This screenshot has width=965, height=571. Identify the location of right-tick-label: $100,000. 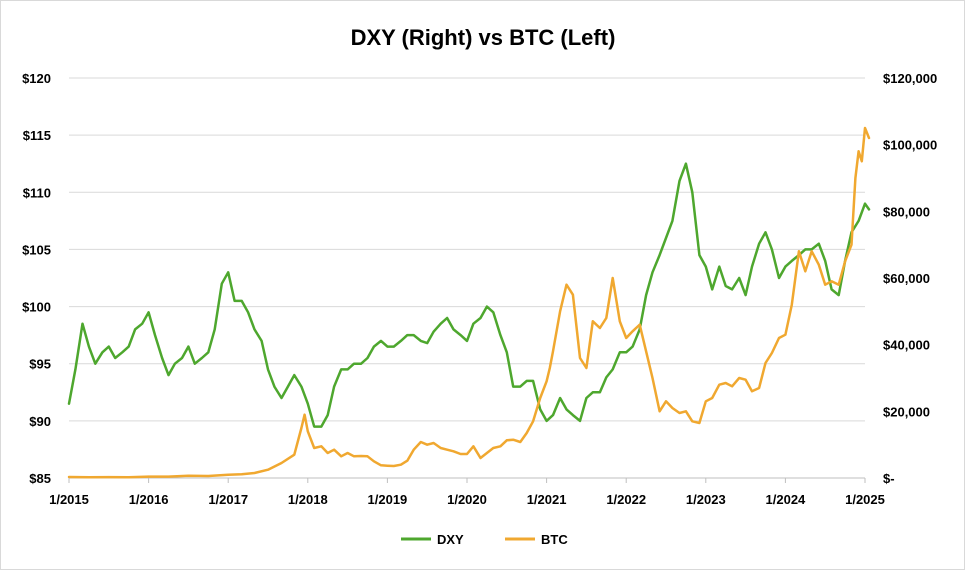
(910, 145).